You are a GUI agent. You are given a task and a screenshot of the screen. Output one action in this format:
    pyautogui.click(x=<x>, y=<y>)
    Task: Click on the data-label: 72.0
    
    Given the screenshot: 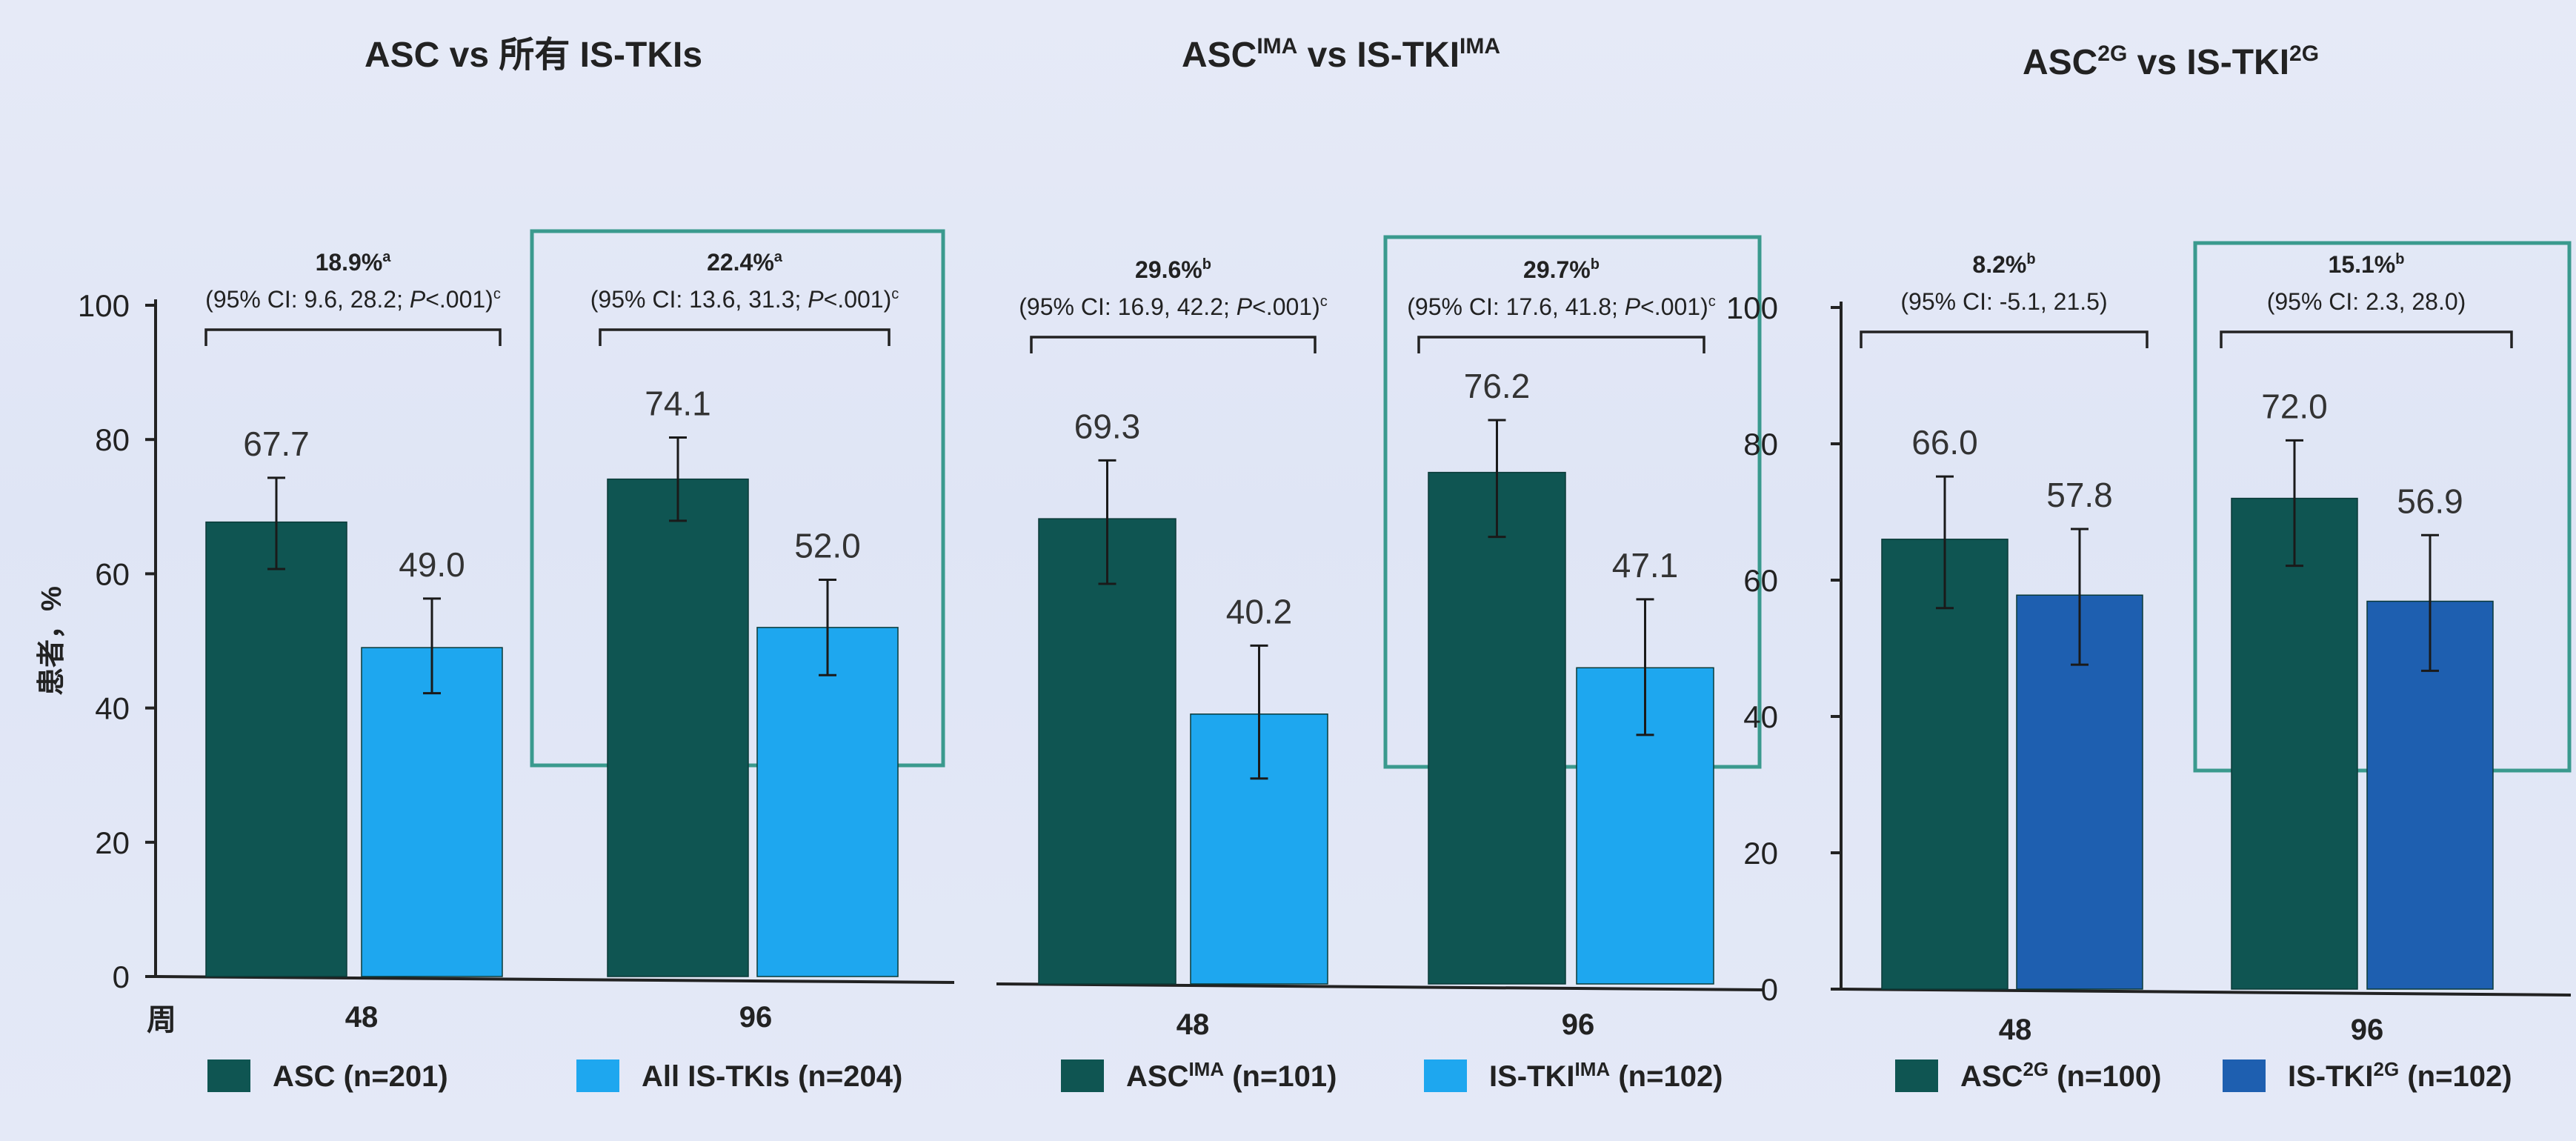 What is the action you would take?
    pyautogui.click(x=2294, y=406)
    